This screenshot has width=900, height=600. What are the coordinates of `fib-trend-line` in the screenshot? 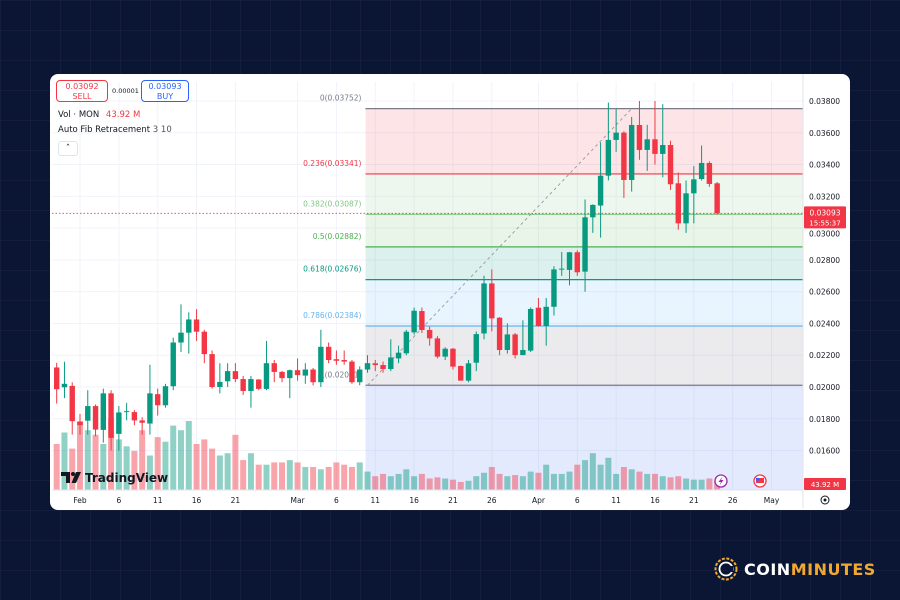 It's located at (499, 247).